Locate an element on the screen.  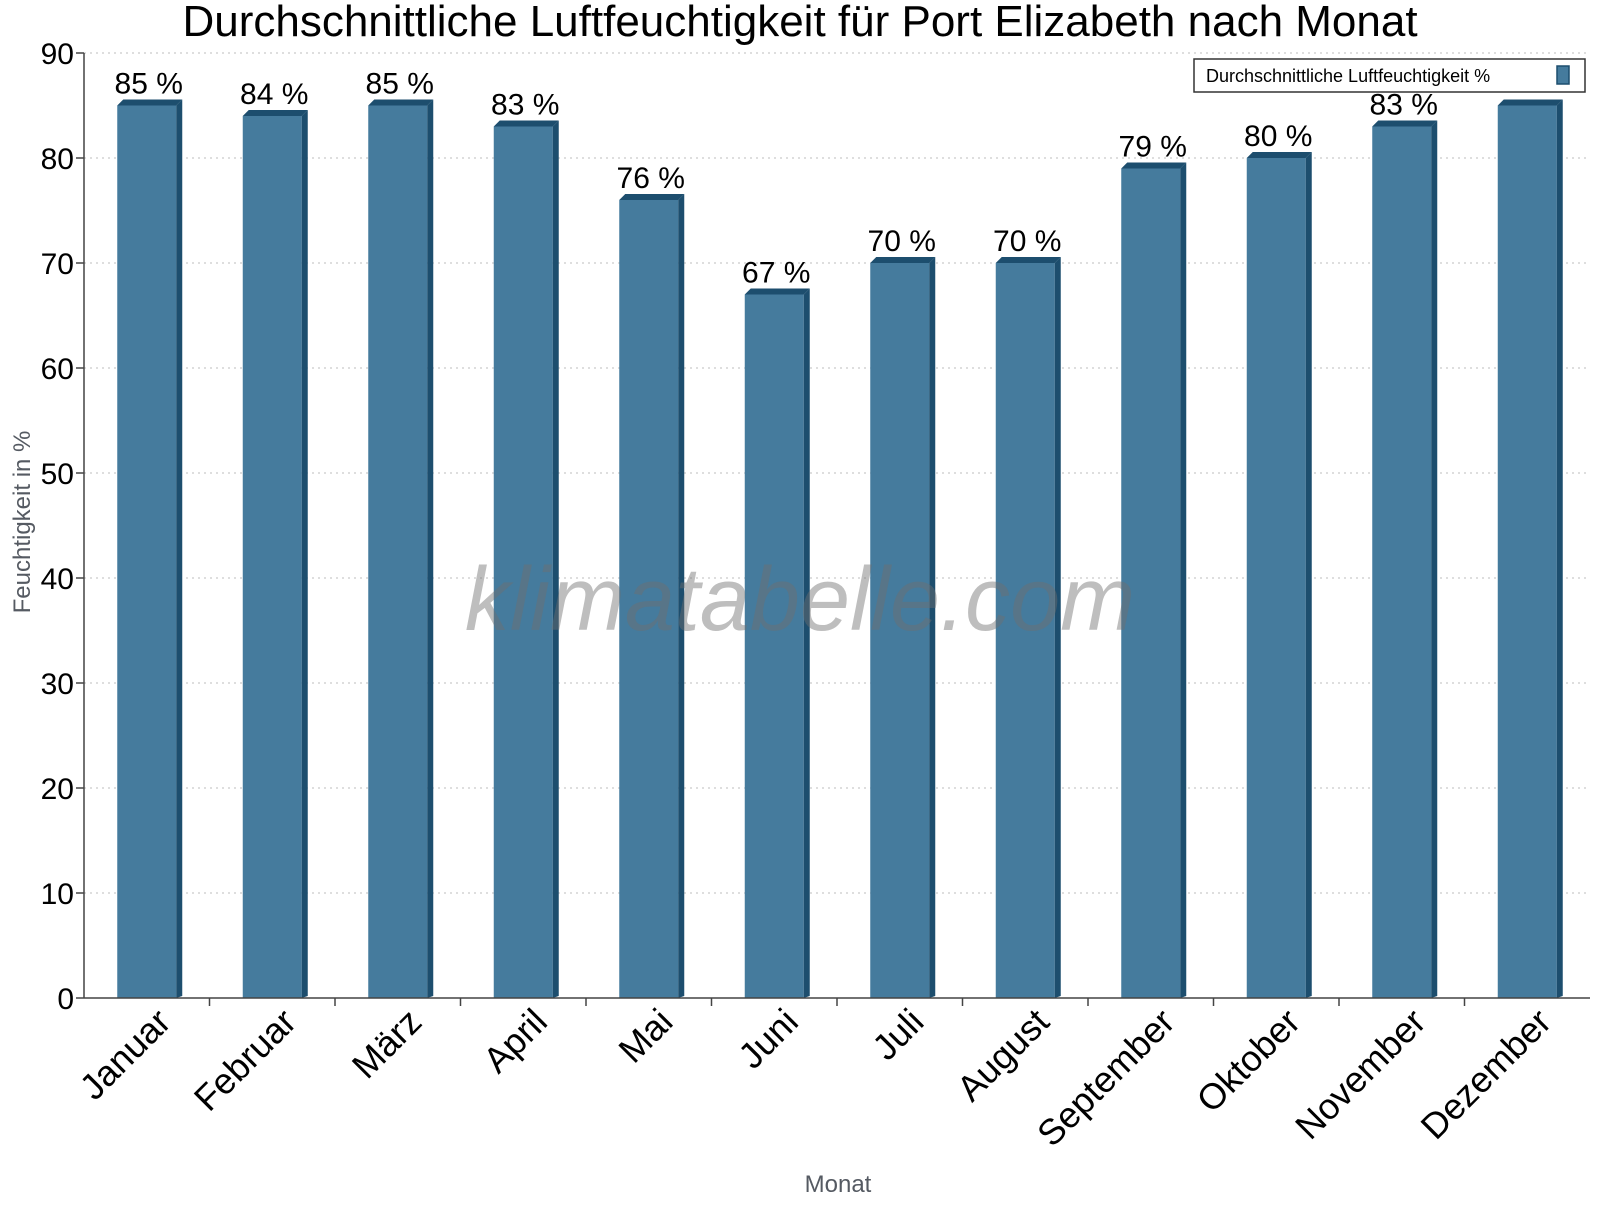
bar-august is located at coordinates (1028, 627).